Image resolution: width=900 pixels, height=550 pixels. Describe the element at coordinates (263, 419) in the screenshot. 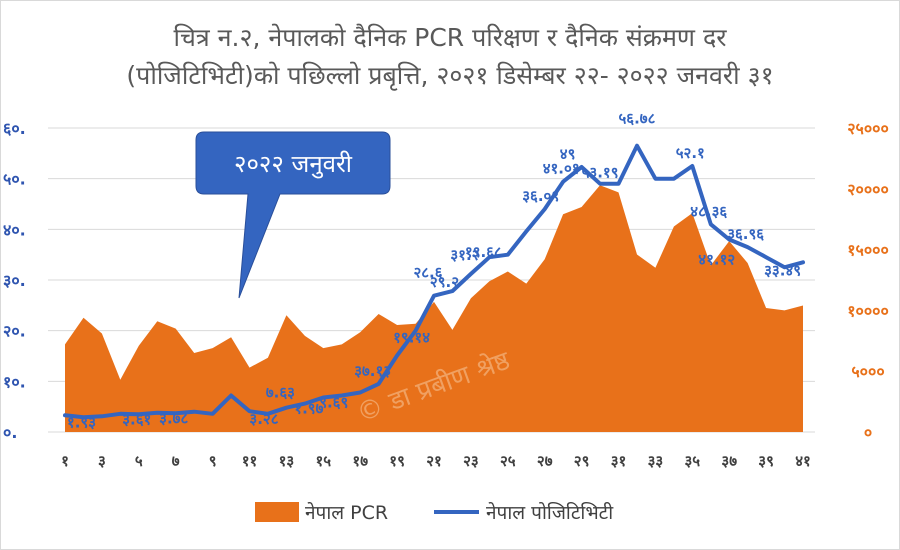

I see `data-label: ३.२८` at that location.